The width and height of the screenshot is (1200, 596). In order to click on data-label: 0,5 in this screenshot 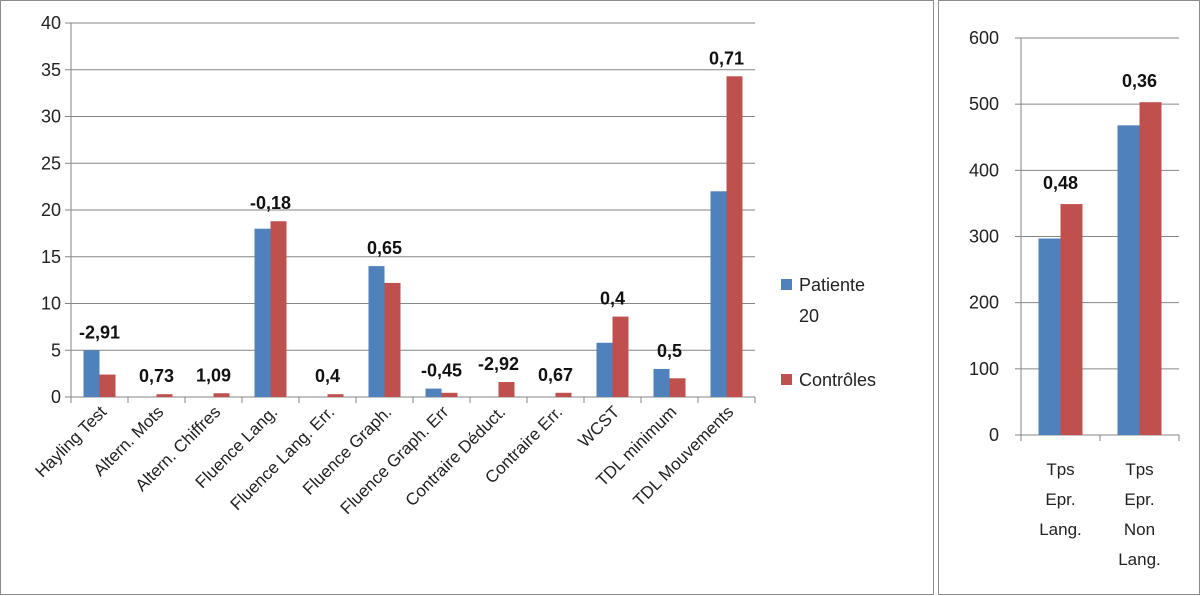, I will do `click(669, 351)`.